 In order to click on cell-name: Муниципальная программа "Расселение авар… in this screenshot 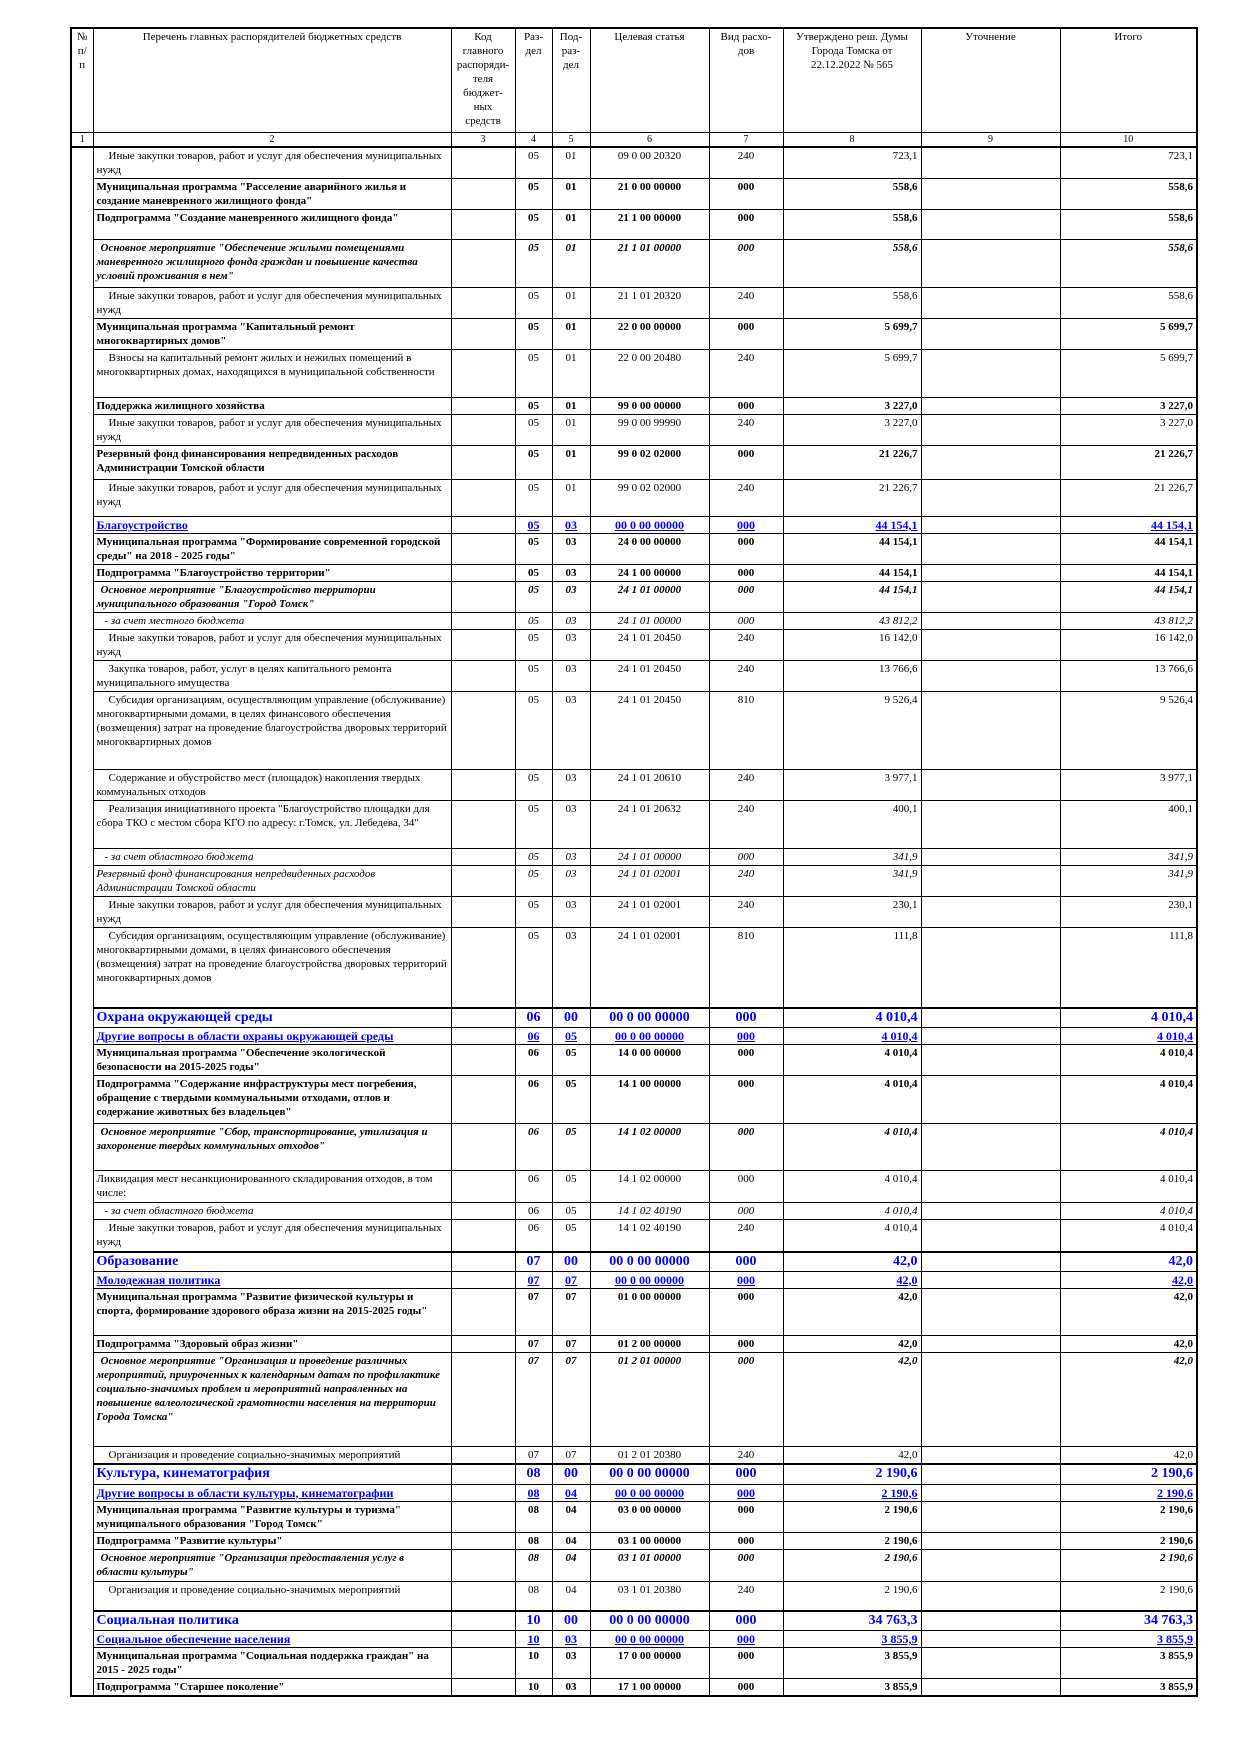, I will do `click(272, 194)`.